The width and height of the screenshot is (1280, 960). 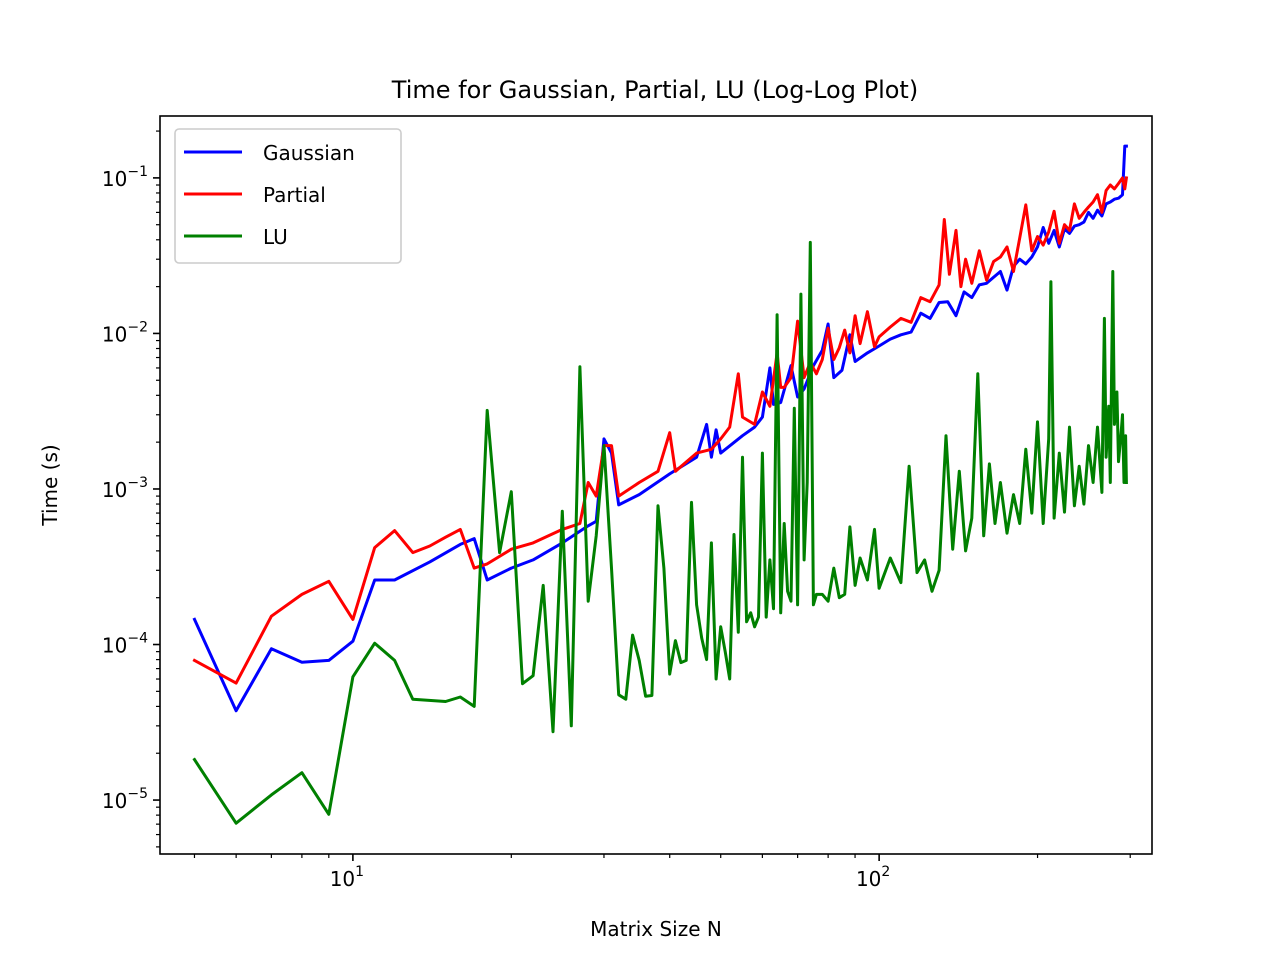 What do you see at coordinates (873, 877) in the screenshot?
I see `x-tick-label: 10²` at bounding box center [873, 877].